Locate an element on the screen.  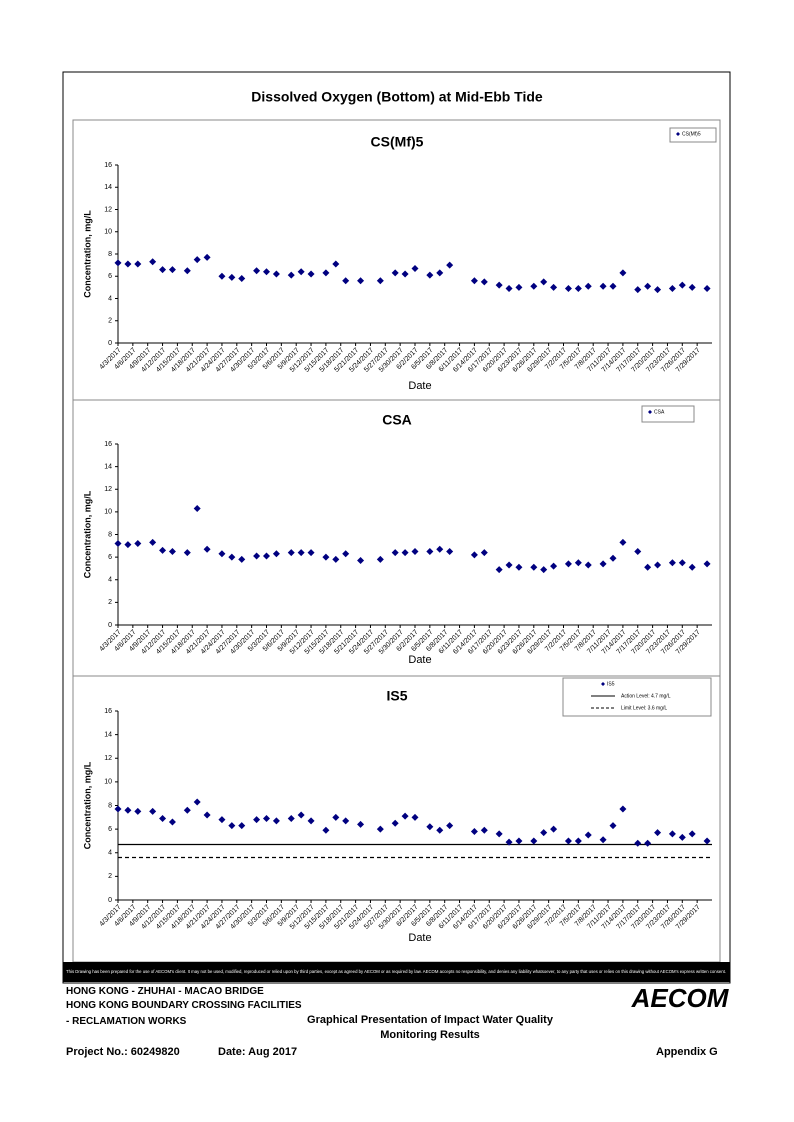
legend-label: CS(Mf)5 is located at coordinates (691, 134).